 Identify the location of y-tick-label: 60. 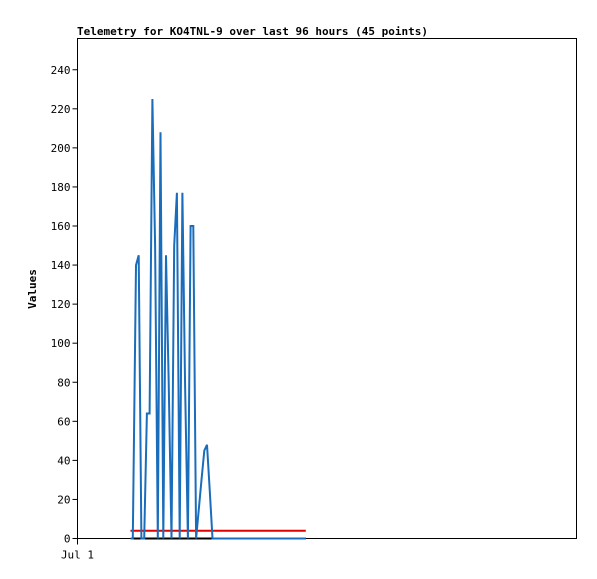
(63, 421).